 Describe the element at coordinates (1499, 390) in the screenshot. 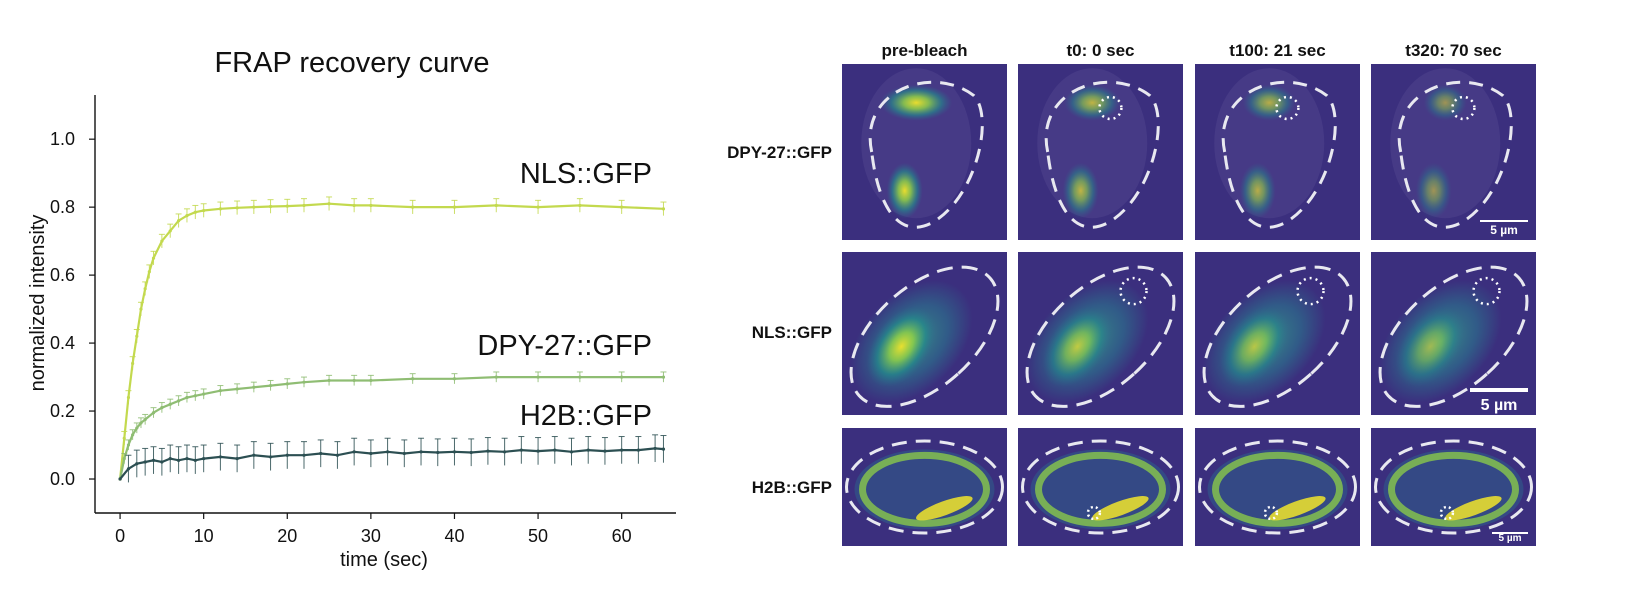

I see `scale-bar` at that location.